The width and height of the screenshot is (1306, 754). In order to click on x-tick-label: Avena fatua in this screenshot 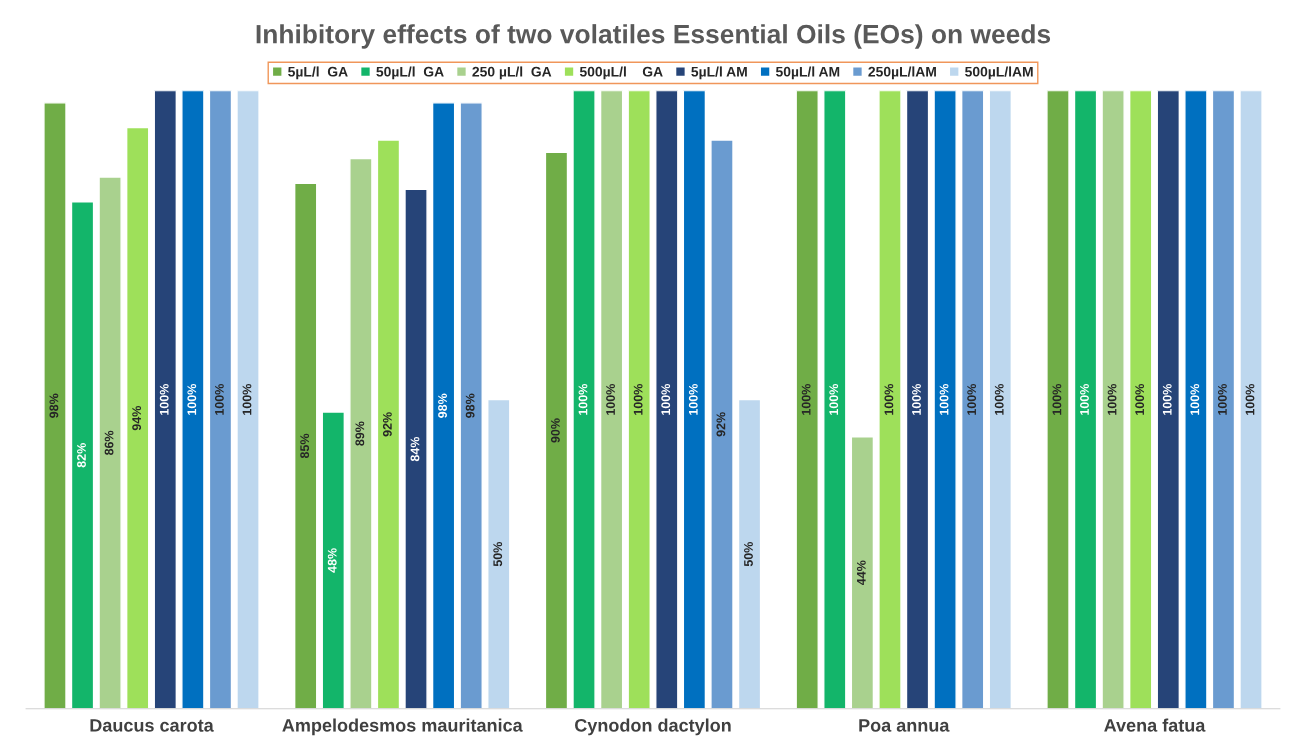, I will do `click(1155, 725)`.